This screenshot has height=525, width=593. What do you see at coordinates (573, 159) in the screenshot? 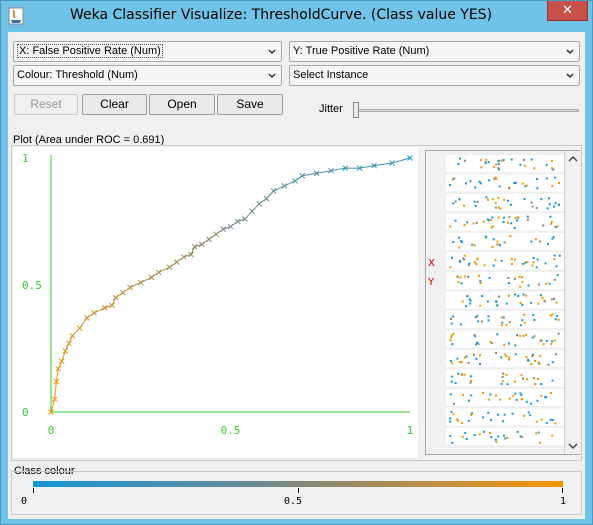
I see `scroll-up-icon` at bounding box center [573, 159].